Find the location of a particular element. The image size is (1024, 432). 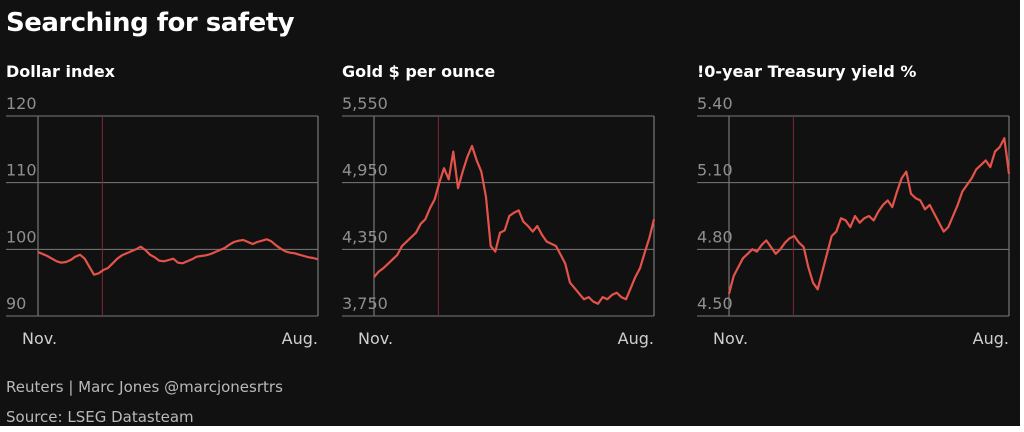

chart-title: Dollar index is located at coordinates (60, 71).